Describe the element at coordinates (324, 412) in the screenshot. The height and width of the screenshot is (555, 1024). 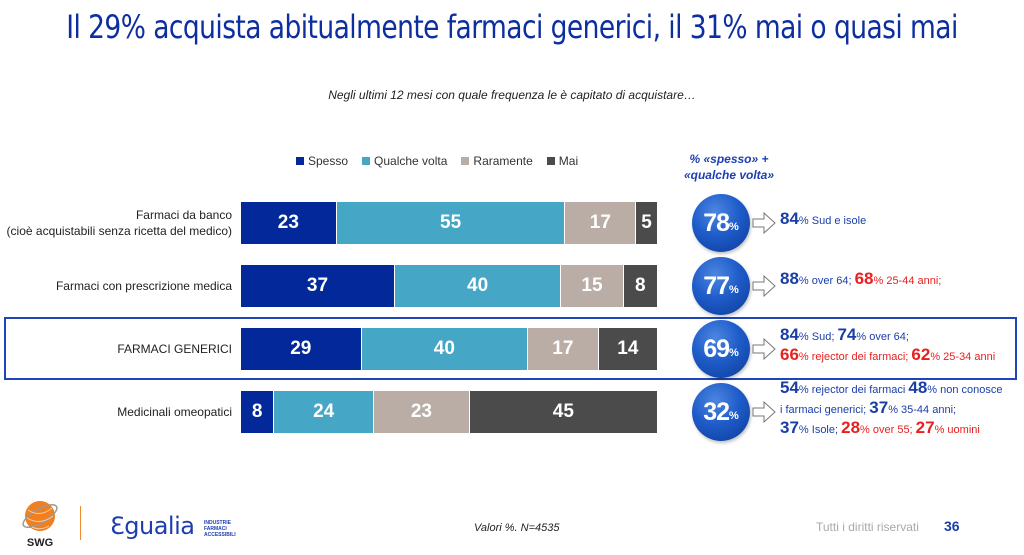
I see `bar-segment-qualche-volta: 24` at that location.